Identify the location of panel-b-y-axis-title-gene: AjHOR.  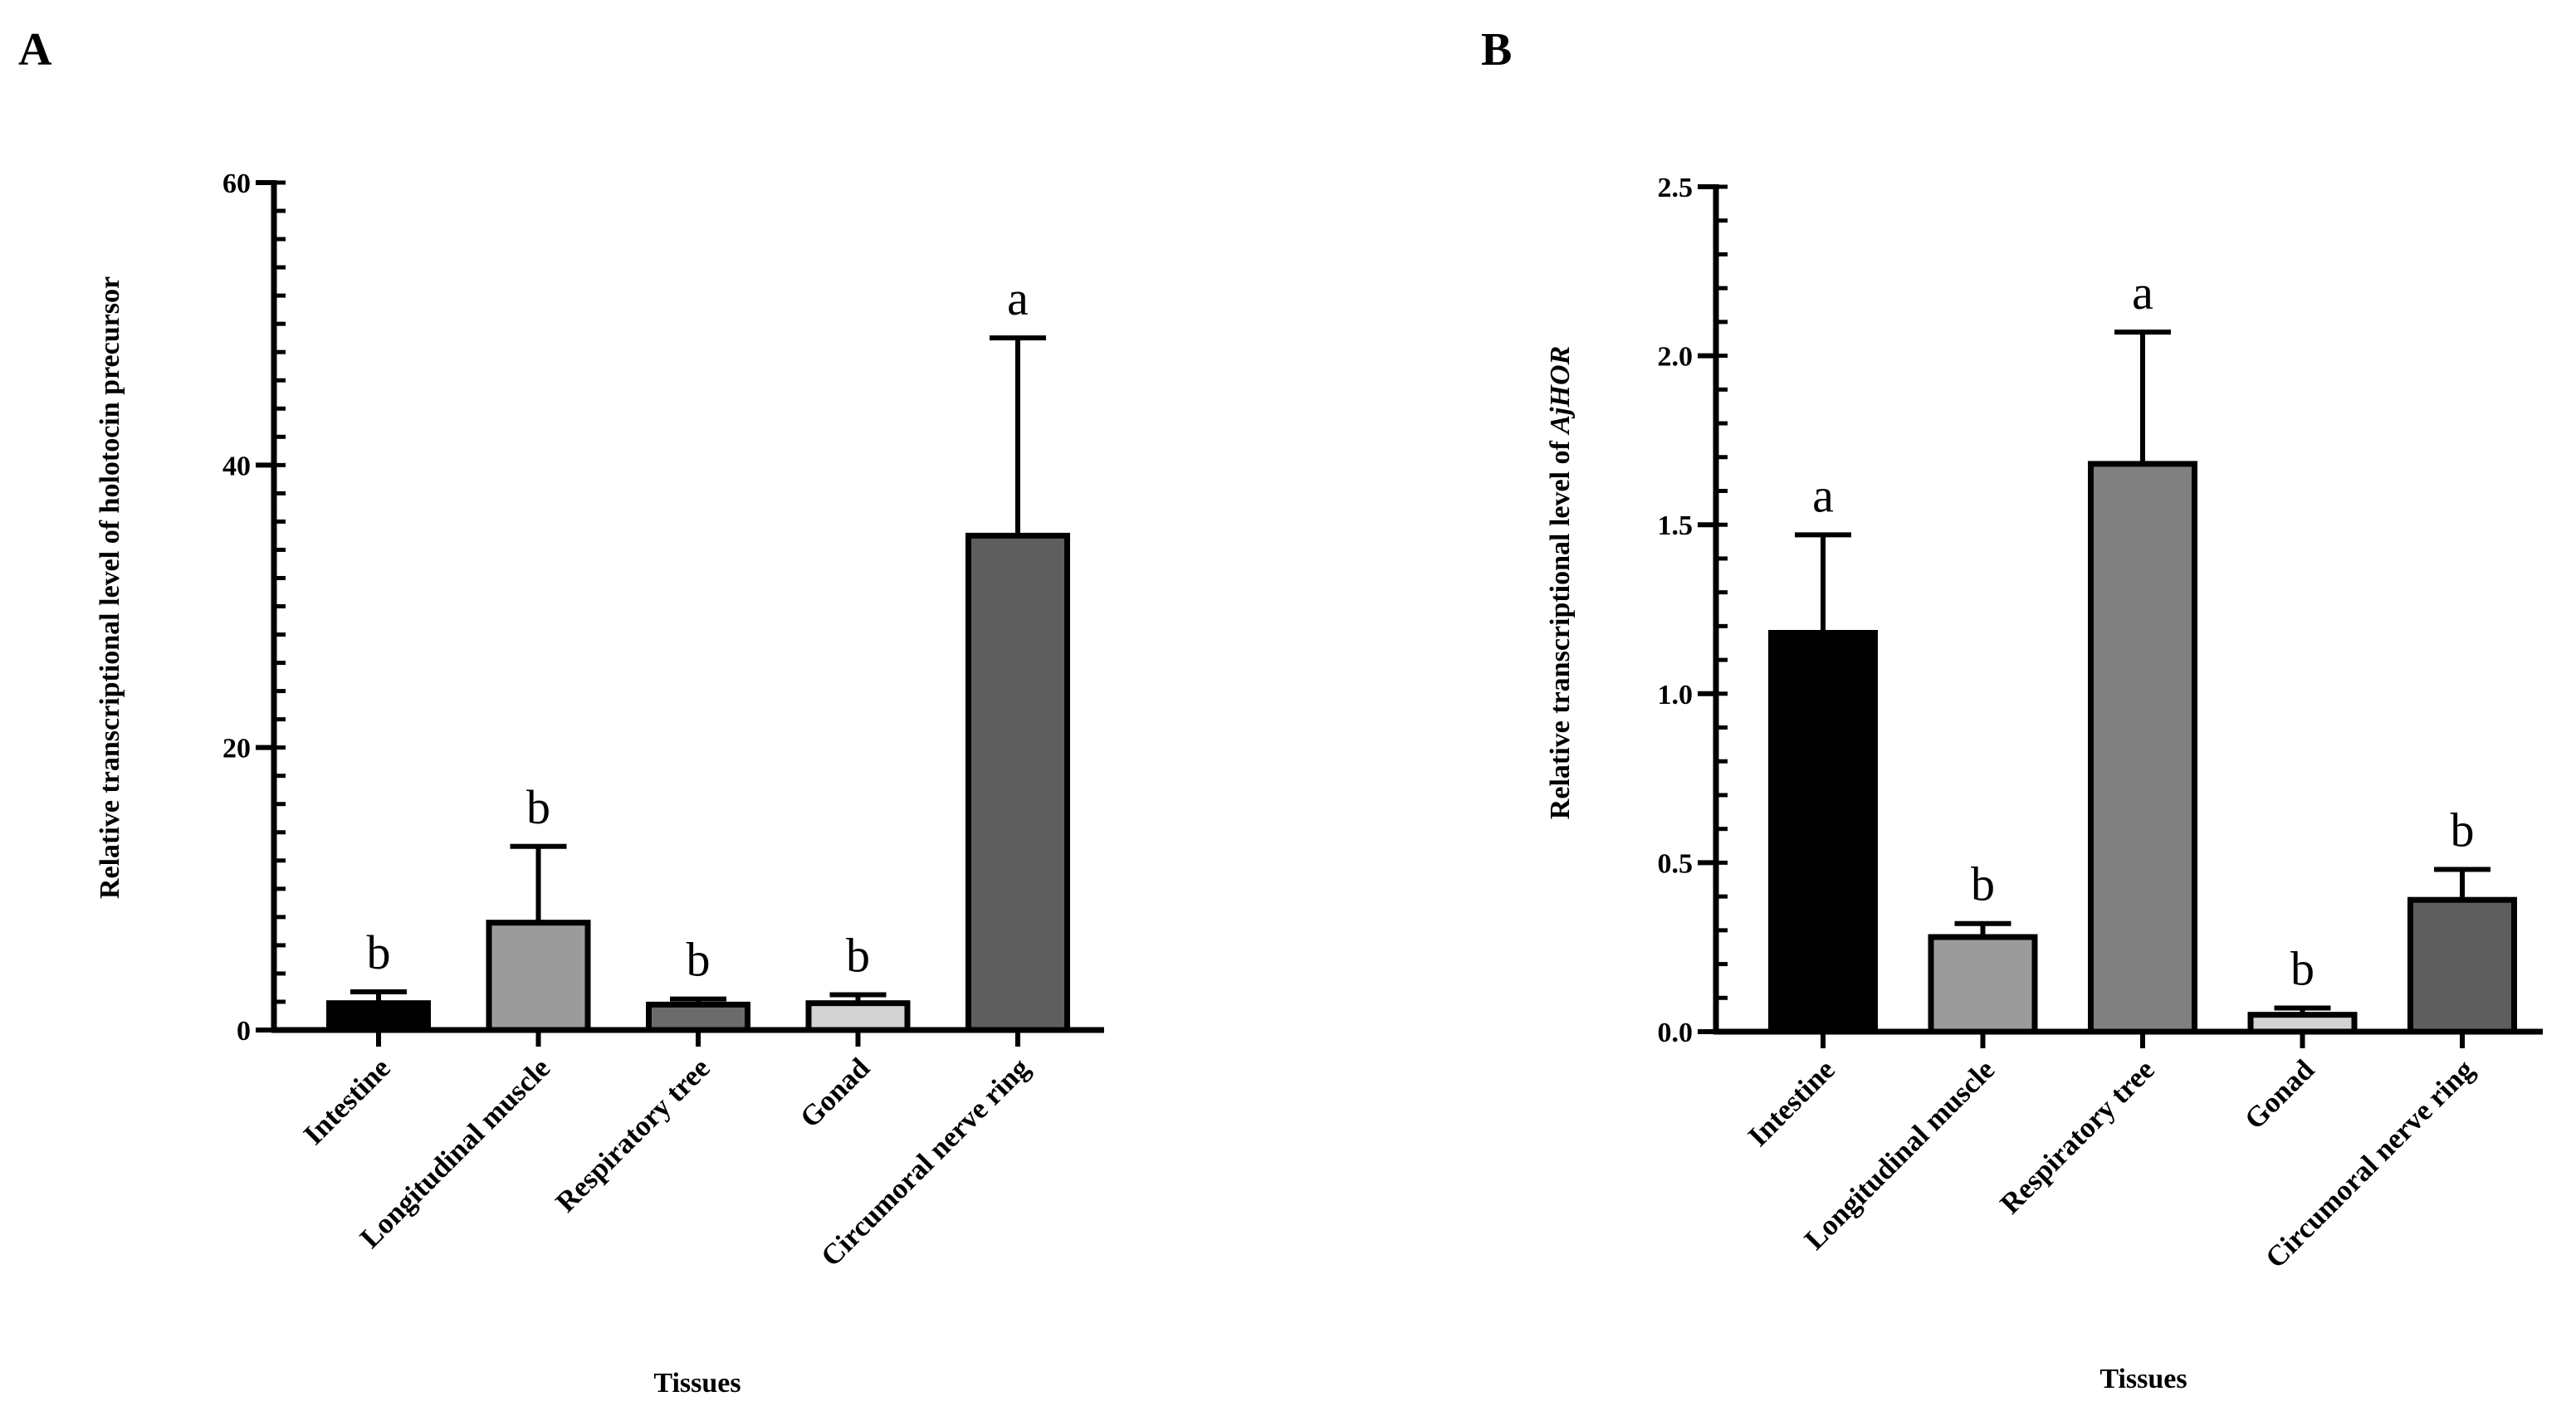
(1560, 391).